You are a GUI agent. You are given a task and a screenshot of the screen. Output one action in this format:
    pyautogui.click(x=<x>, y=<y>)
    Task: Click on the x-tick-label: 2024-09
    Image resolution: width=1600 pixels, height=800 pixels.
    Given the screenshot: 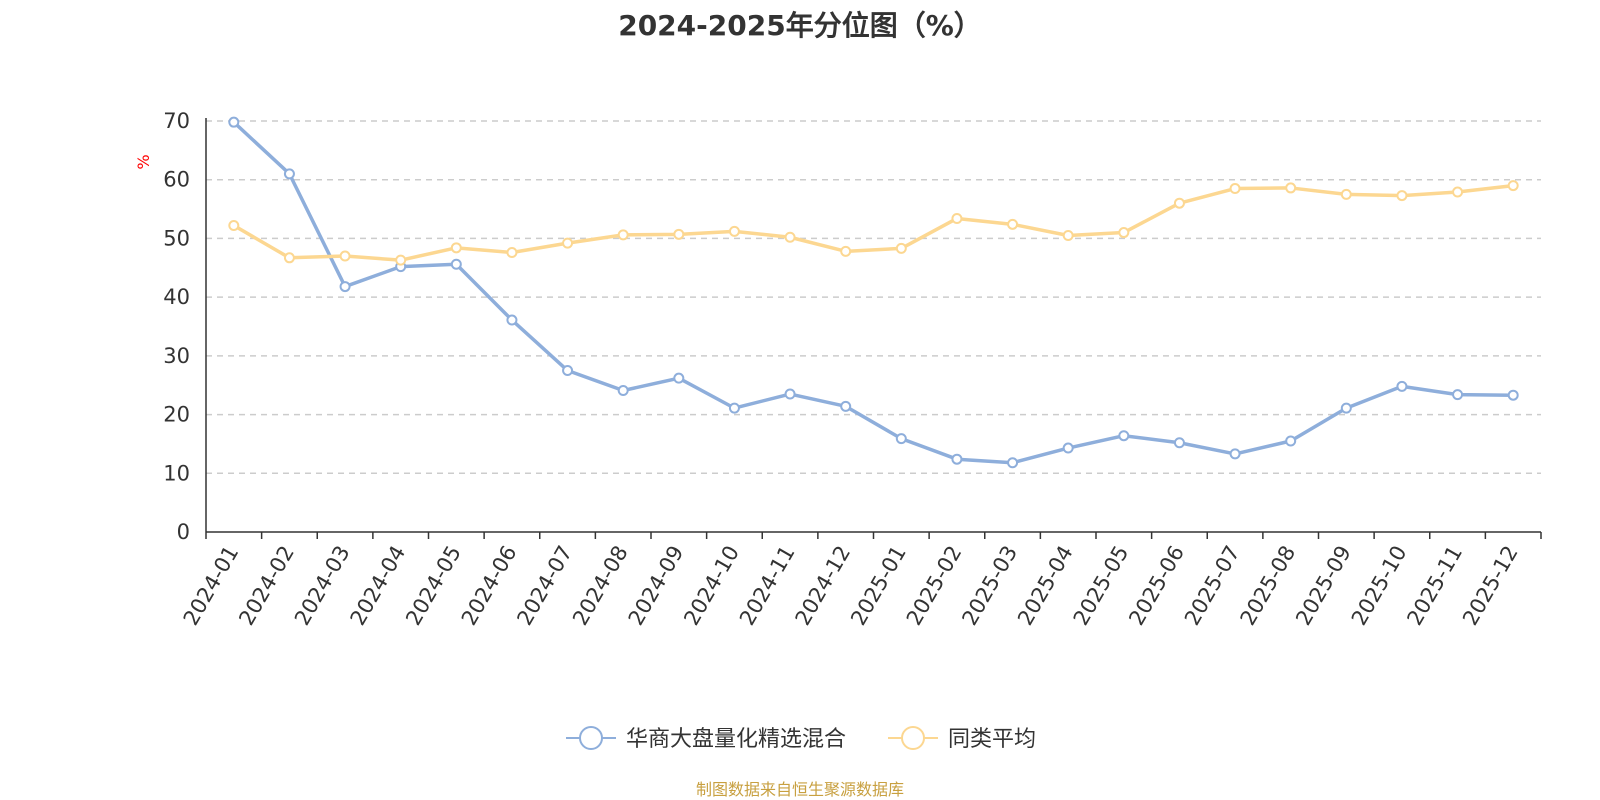 What is the action you would take?
    pyautogui.click(x=656, y=586)
    